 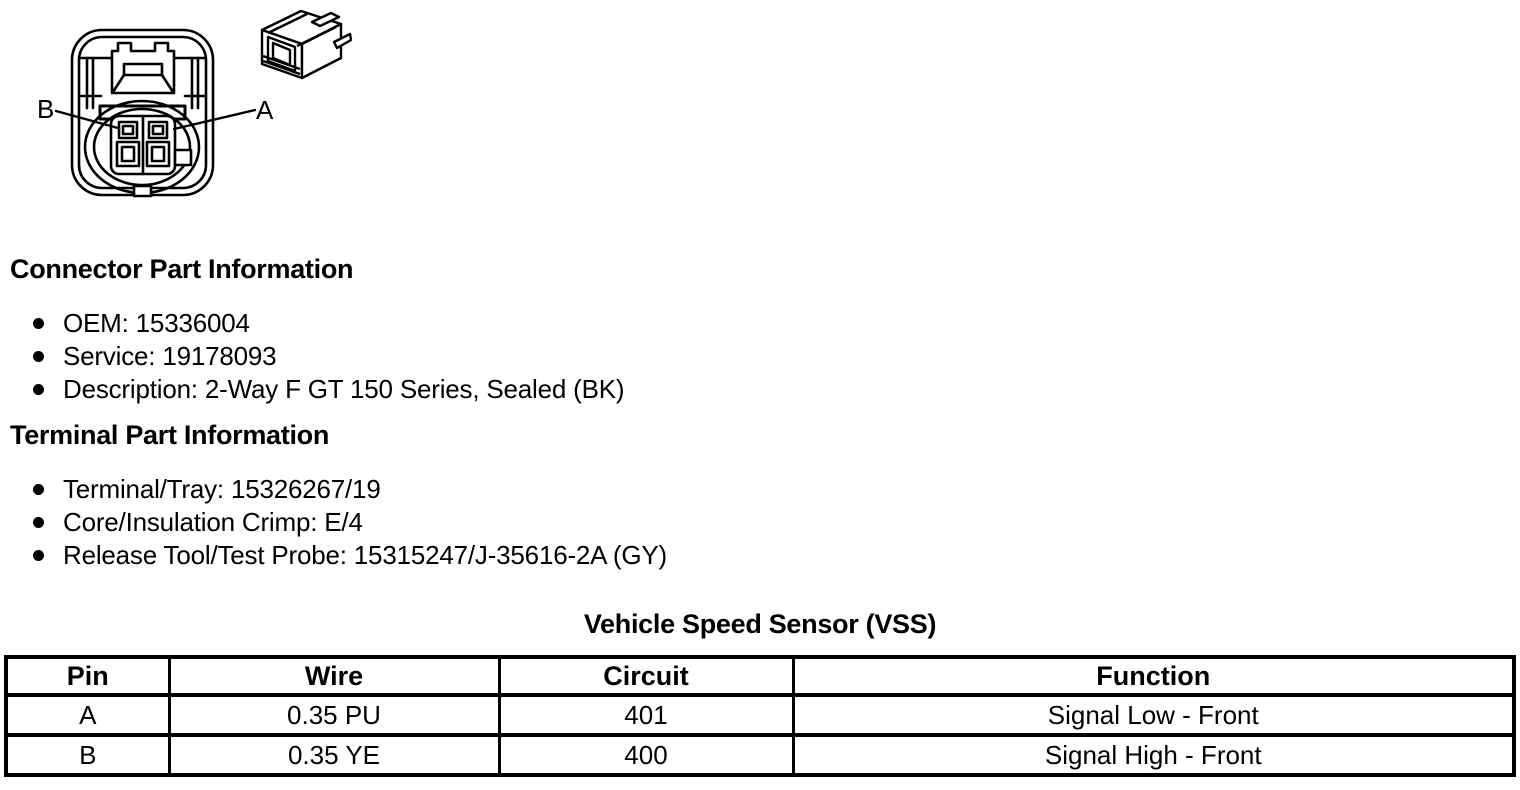 I want to click on table-title: Vehicle Speed Sensor (VSS), so click(x=760, y=624).